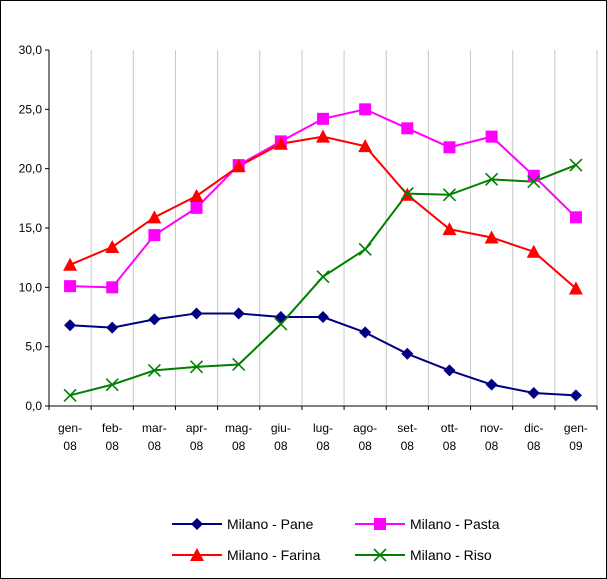  What do you see at coordinates (533, 428) in the screenshot?
I see `x-tick-label-line: dic-` at bounding box center [533, 428].